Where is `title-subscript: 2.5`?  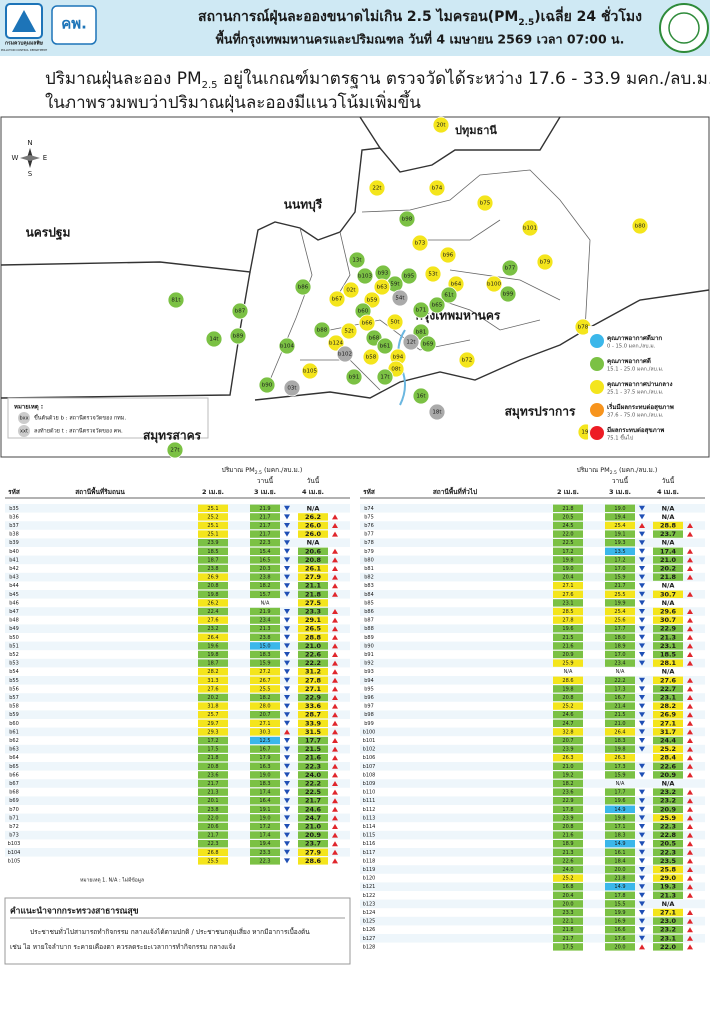
title-subscript: 2.5 is located at coordinates (526, 23).